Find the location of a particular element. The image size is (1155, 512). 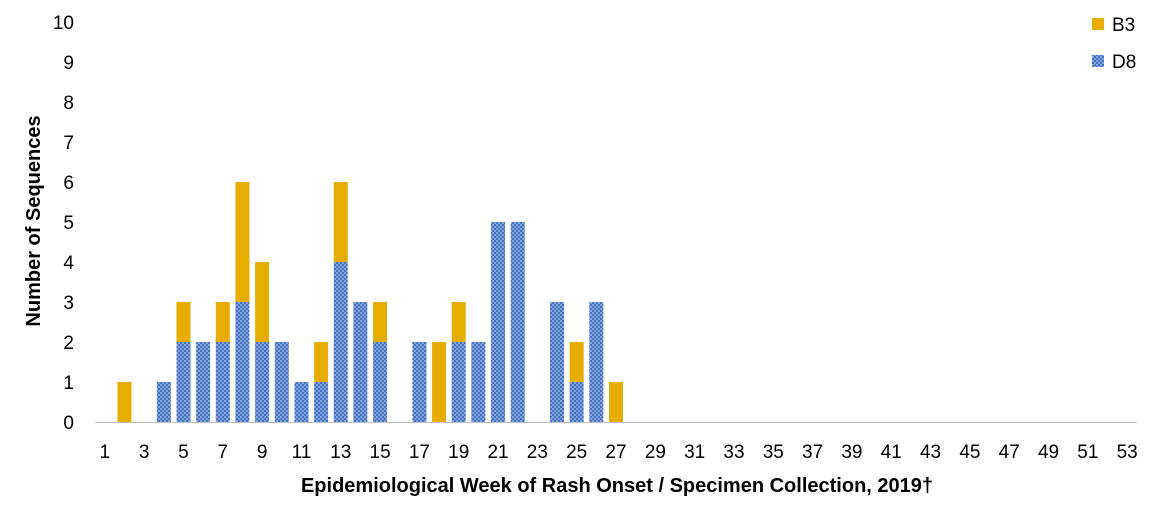

y-tick-label: 8 is located at coordinates (68, 103).